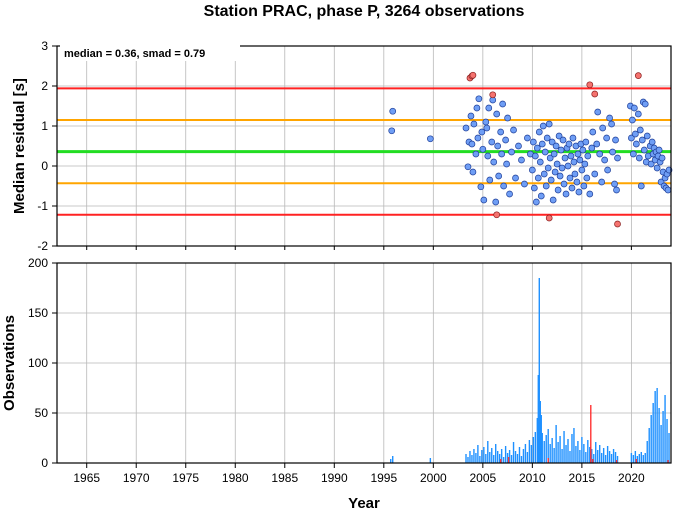 The height and width of the screenshot is (511, 677). What do you see at coordinates (42, 206) in the screenshot?
I see `y-tick-label: -1` at bounding box center [42, 206].